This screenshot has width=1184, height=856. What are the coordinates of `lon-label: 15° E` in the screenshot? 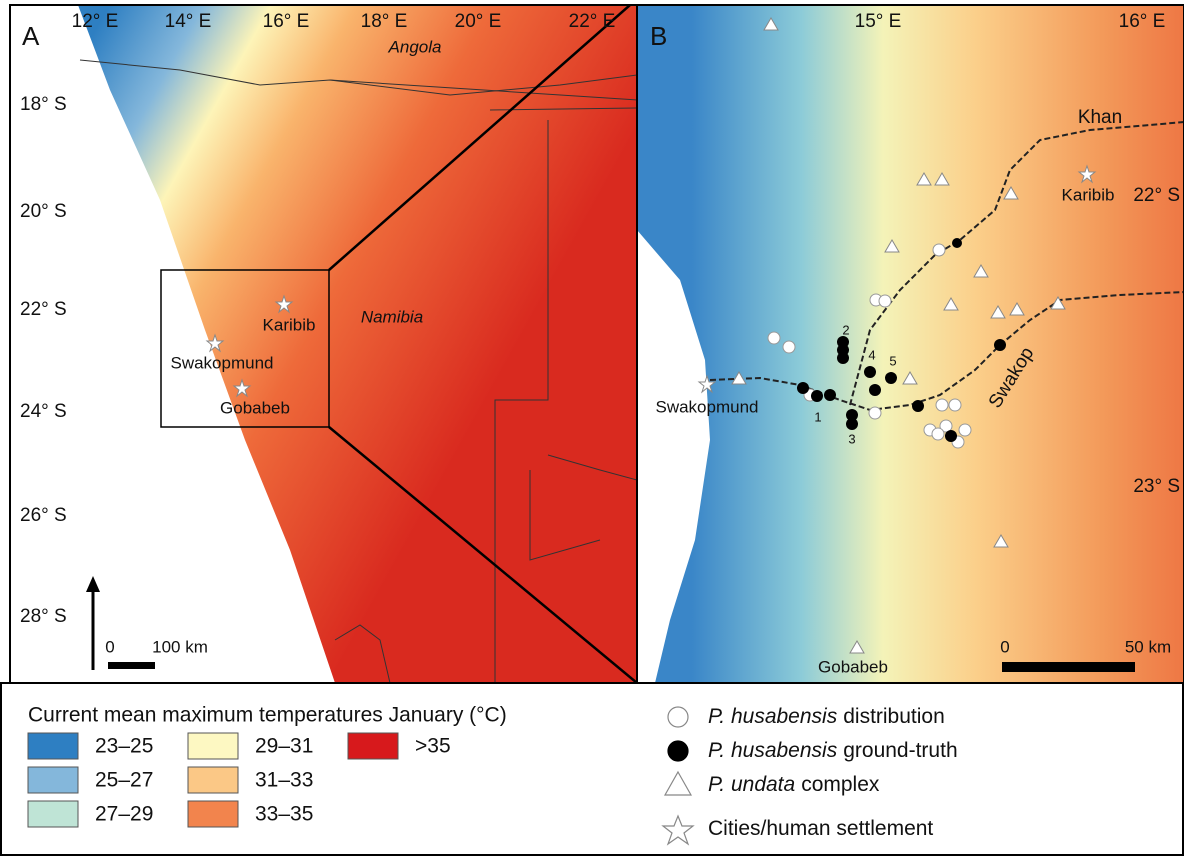 It's located at (878, 21).